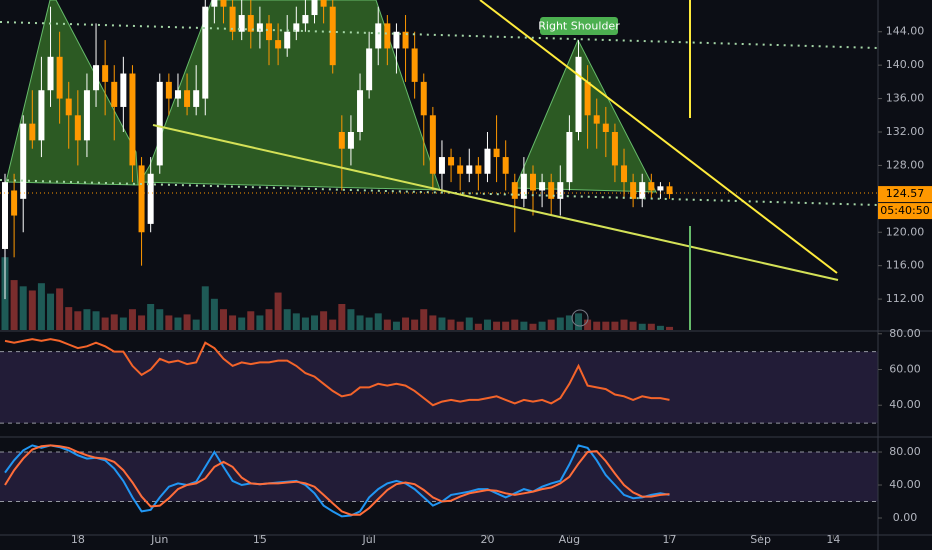 The image size is (932, 550). Describe the element at coordinates (905, 31) in the screenshot. I see `y-tick-label: 144.00` at that location.